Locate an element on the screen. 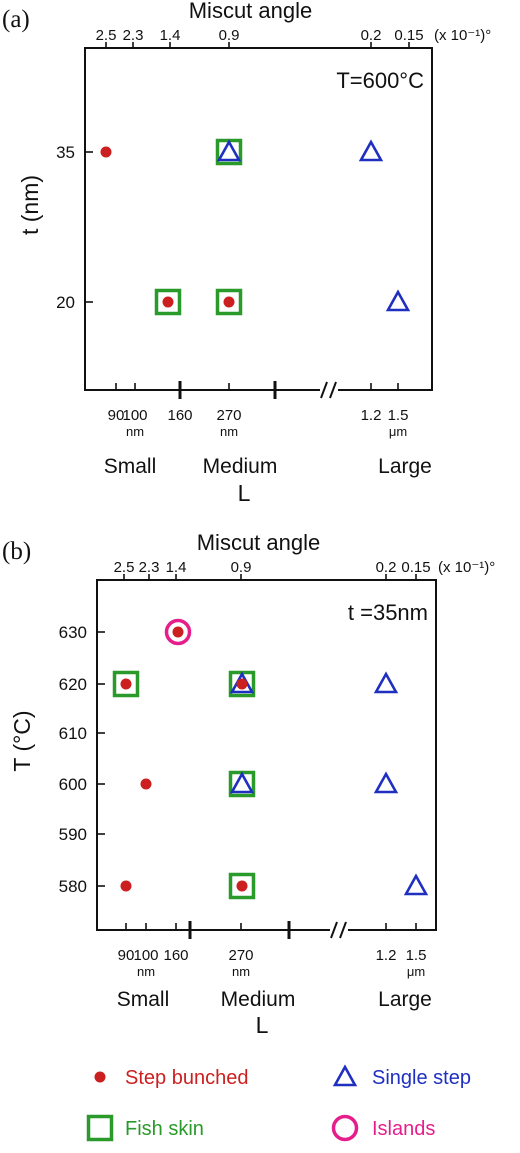  y-tick-label: 590 is located at coordinates (73, 834).